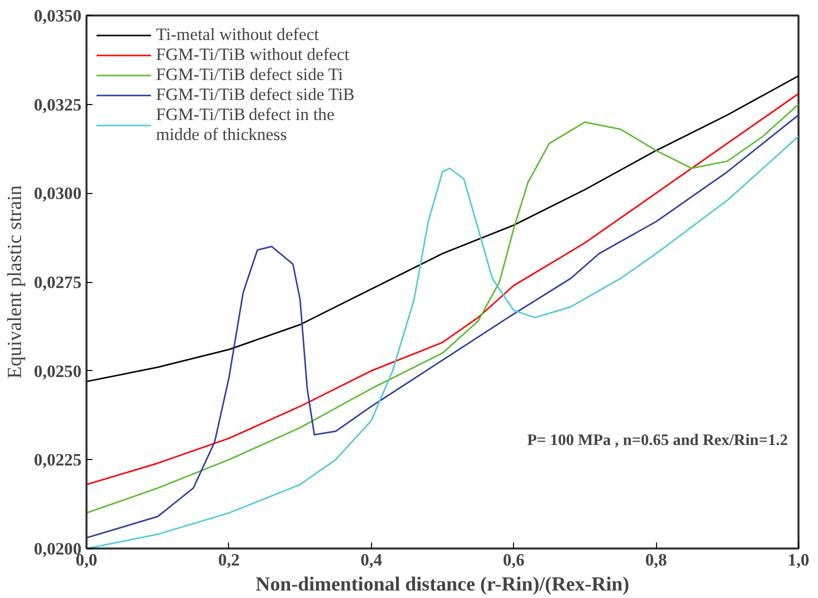 This screenshot has width=818, height=598. Describe the element at coordinates (255, 95) in the screenshot. I see `legend-label: FGM-Ti/TiB defect side TiB` at that location.